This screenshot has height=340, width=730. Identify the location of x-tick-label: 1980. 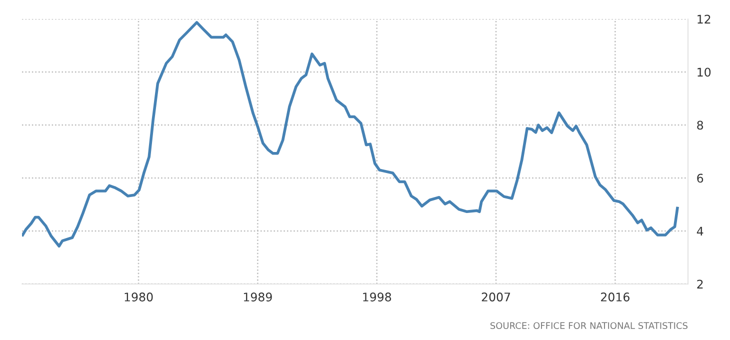
(138, 297).